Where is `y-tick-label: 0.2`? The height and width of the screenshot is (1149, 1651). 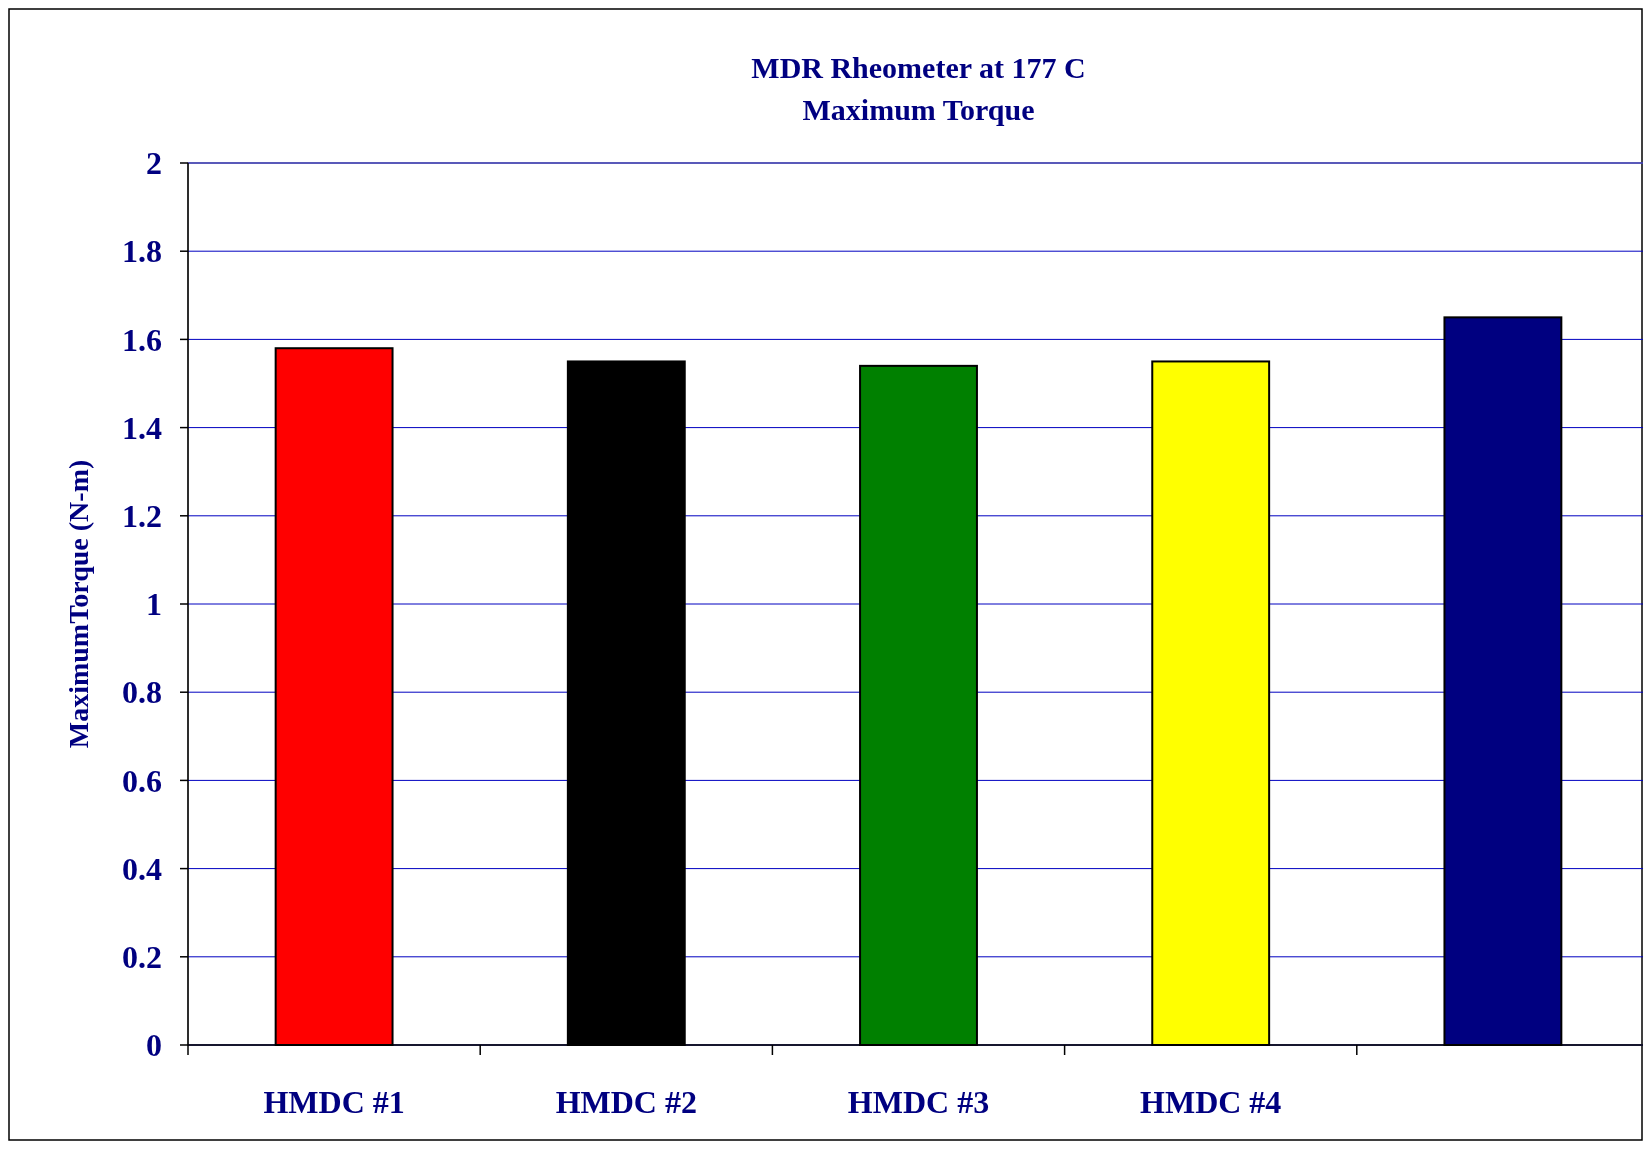
y-tick-label: 0.2 is located at coordinates (142, 957).